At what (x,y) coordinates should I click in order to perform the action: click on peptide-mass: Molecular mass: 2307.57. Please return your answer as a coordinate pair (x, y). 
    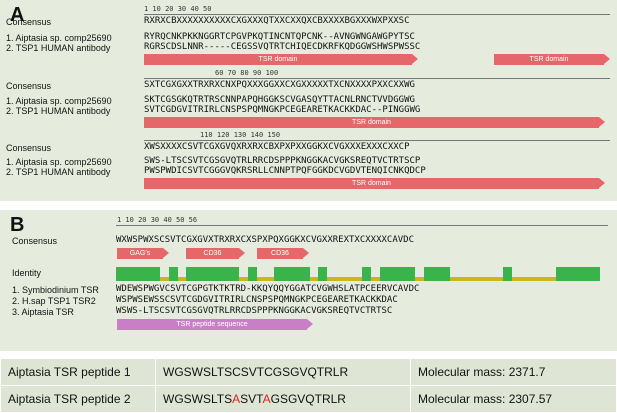
    Looking at the image, I should click on (513, 399).